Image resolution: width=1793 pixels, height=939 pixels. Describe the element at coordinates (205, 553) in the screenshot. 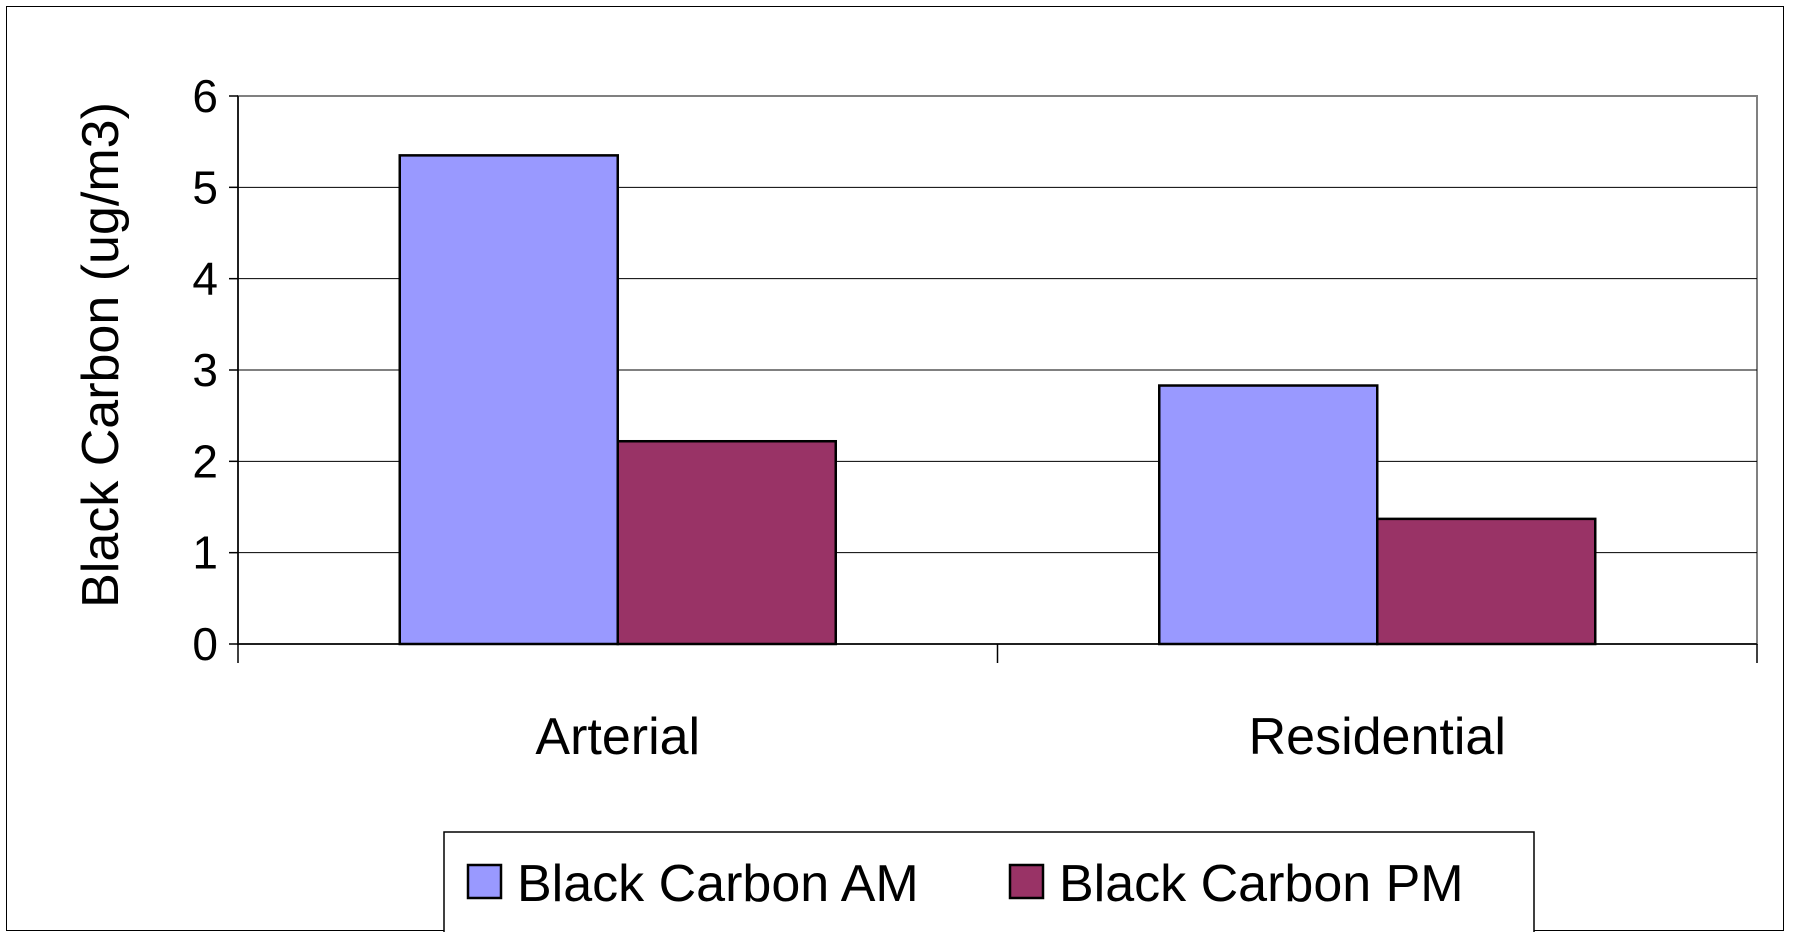

I see `y-tick-label: 1` at that location.